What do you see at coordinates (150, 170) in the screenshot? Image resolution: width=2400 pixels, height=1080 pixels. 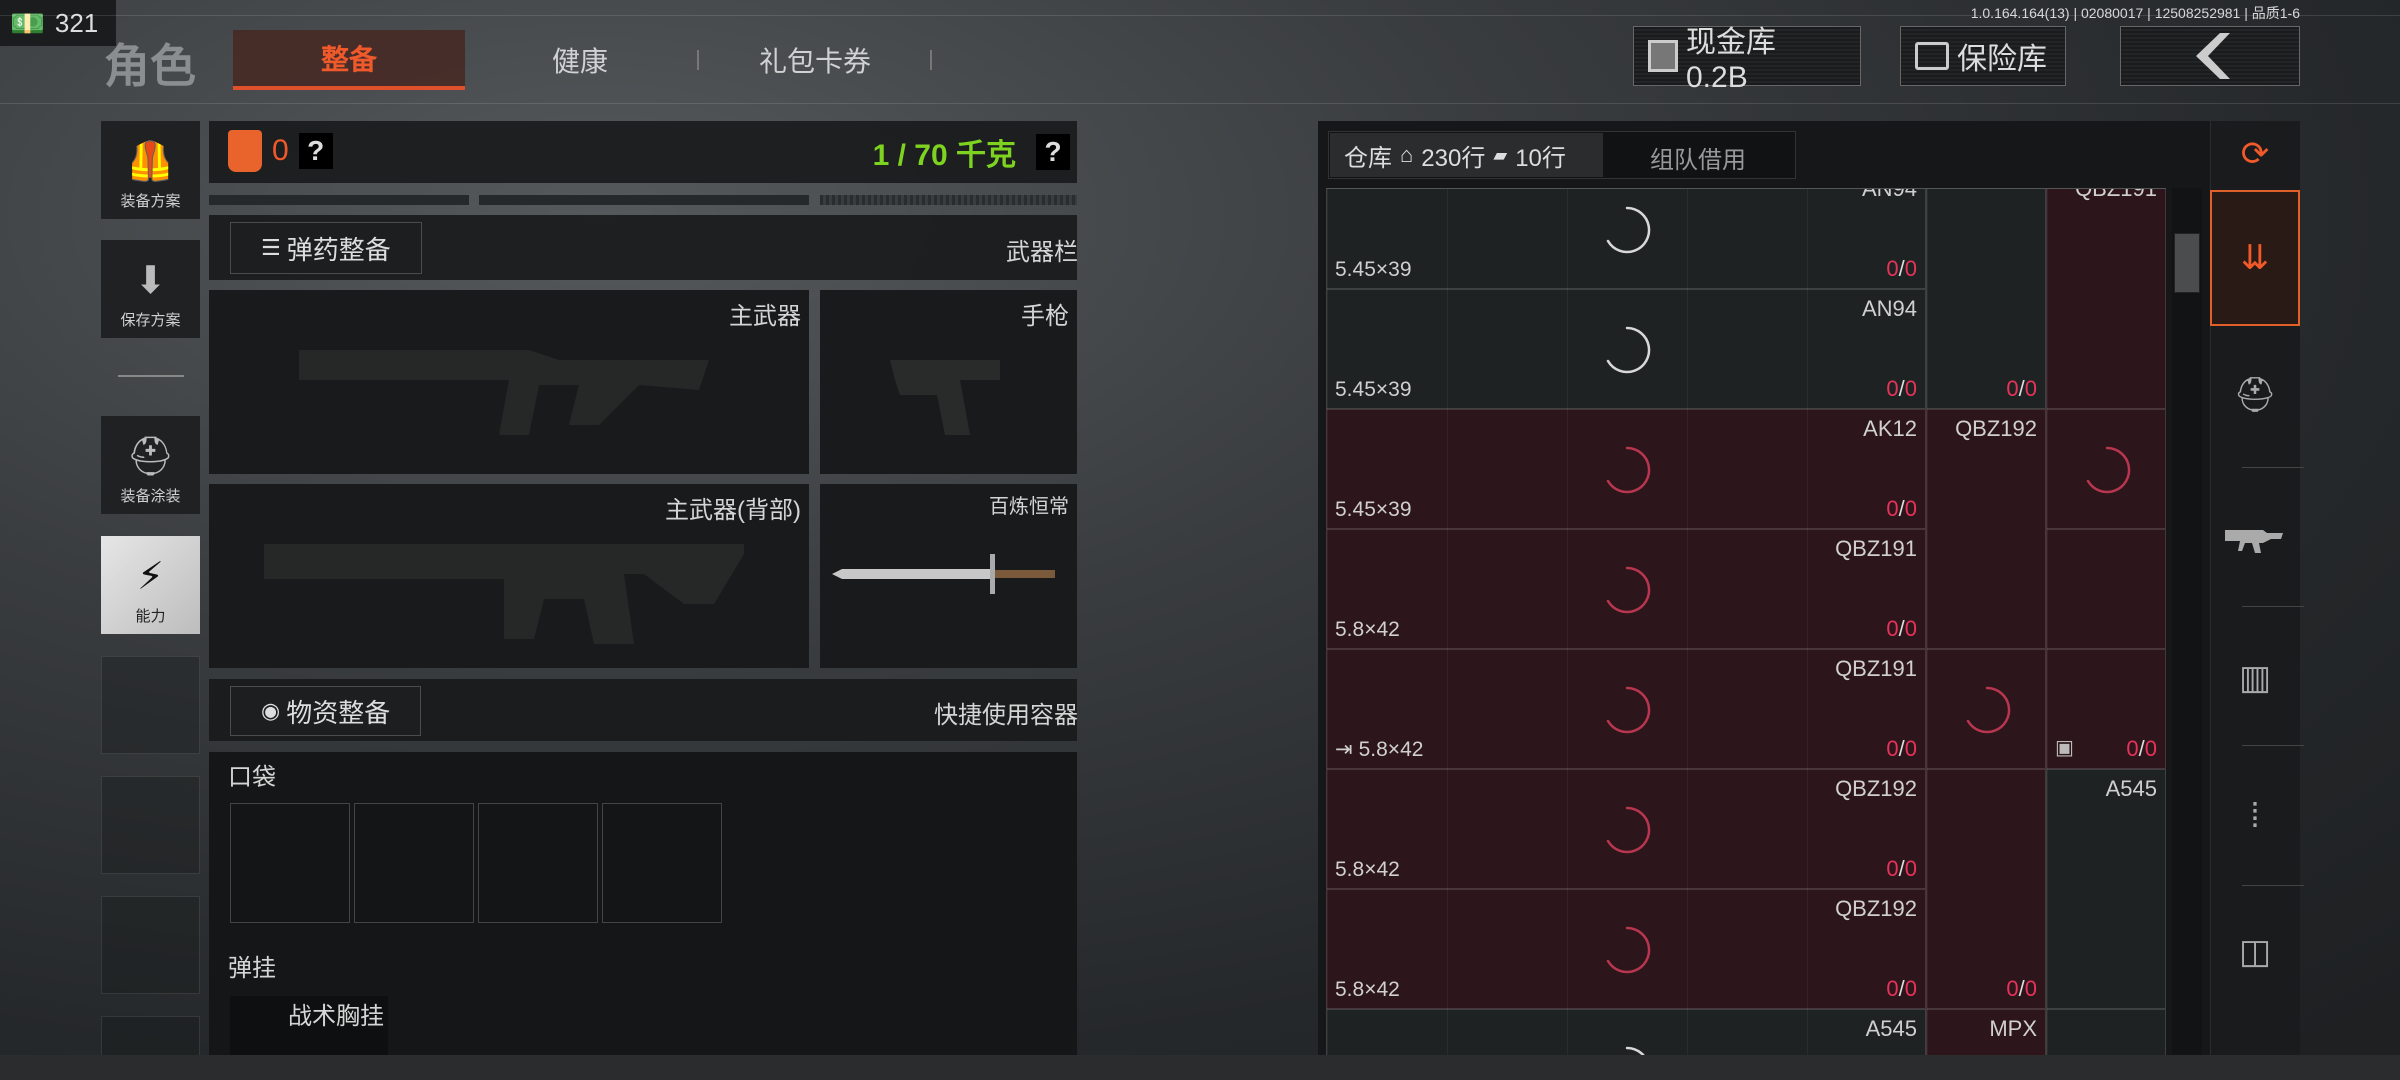 I see `sidebar-item-loadout-plan: 🦺 装备方案` at bounding box center [150, 170].